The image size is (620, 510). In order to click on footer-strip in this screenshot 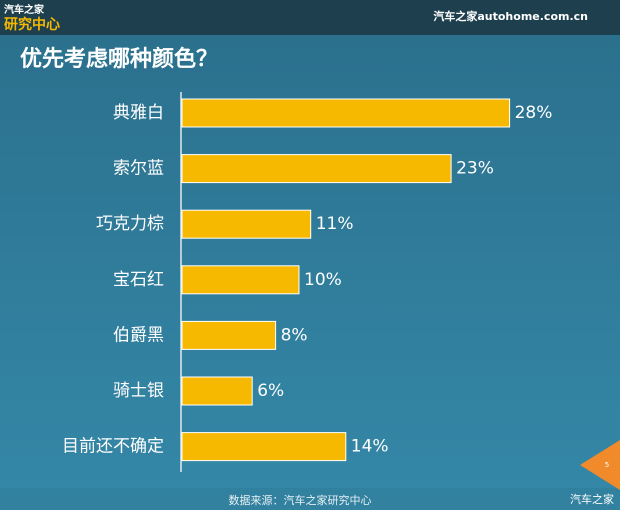, I will do `click(310, 499)`.